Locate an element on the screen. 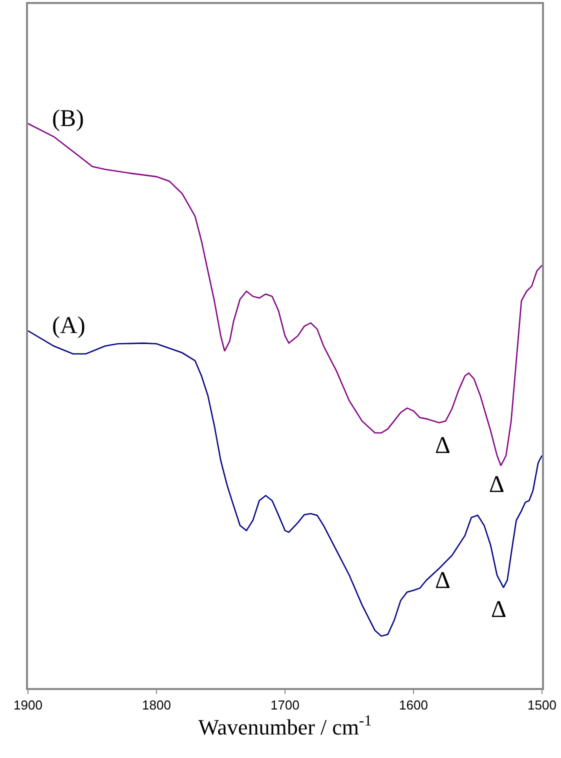 This screenshot has height=758, width=561. x-axis-title: Wavenumber / cm$^{-1}$ is located at coordinates (285, 726).